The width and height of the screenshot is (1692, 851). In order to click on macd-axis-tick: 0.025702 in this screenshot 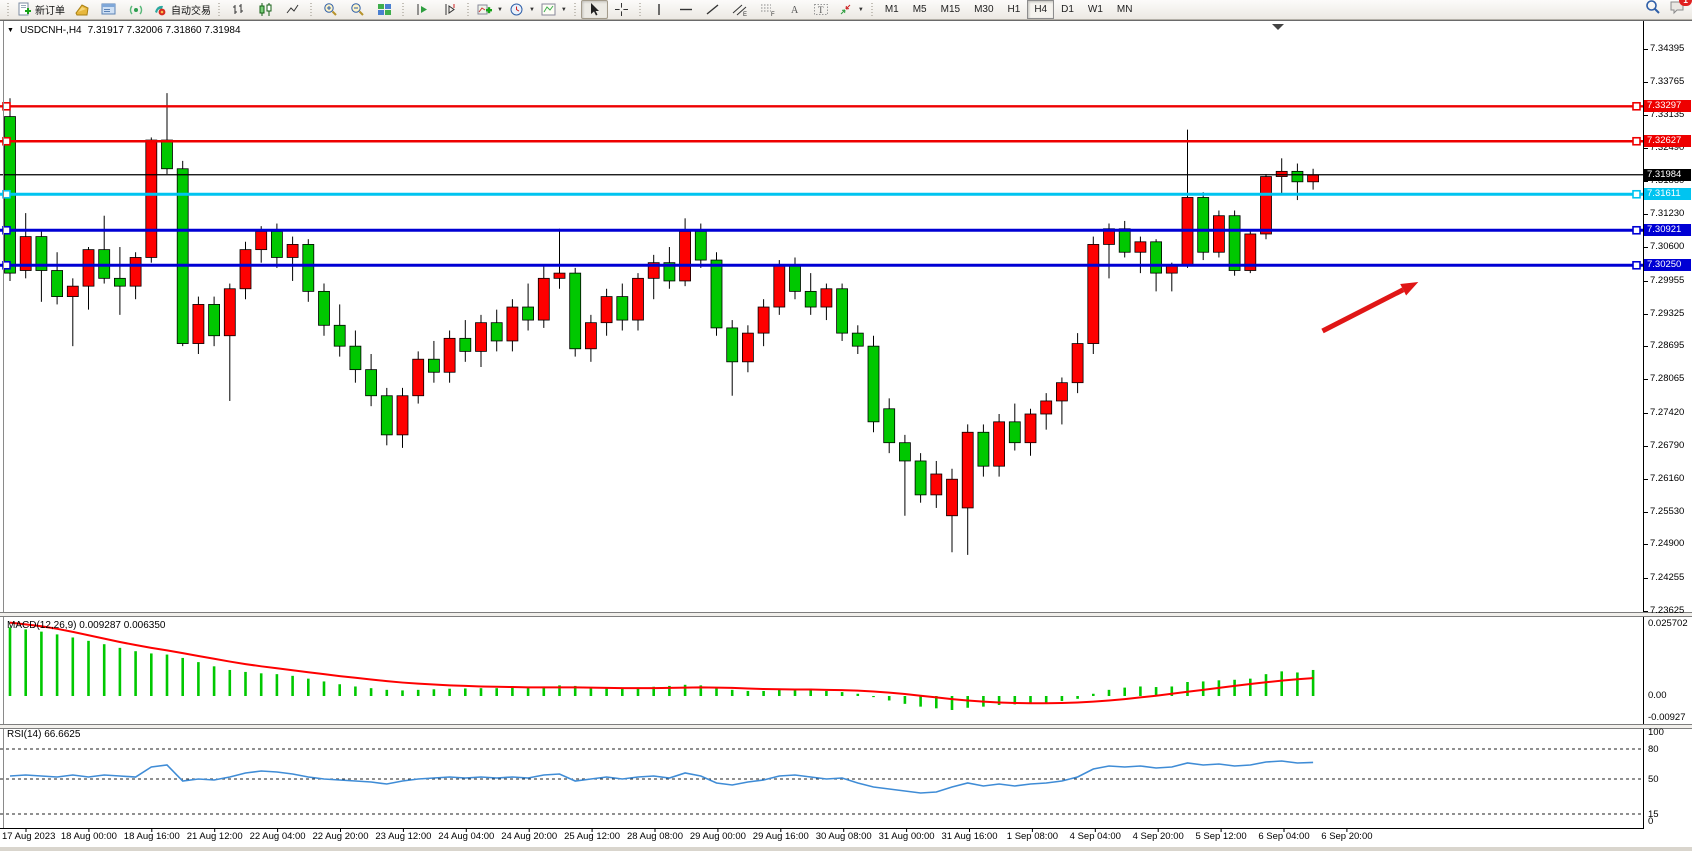, I will do `click(1668, 624)`.